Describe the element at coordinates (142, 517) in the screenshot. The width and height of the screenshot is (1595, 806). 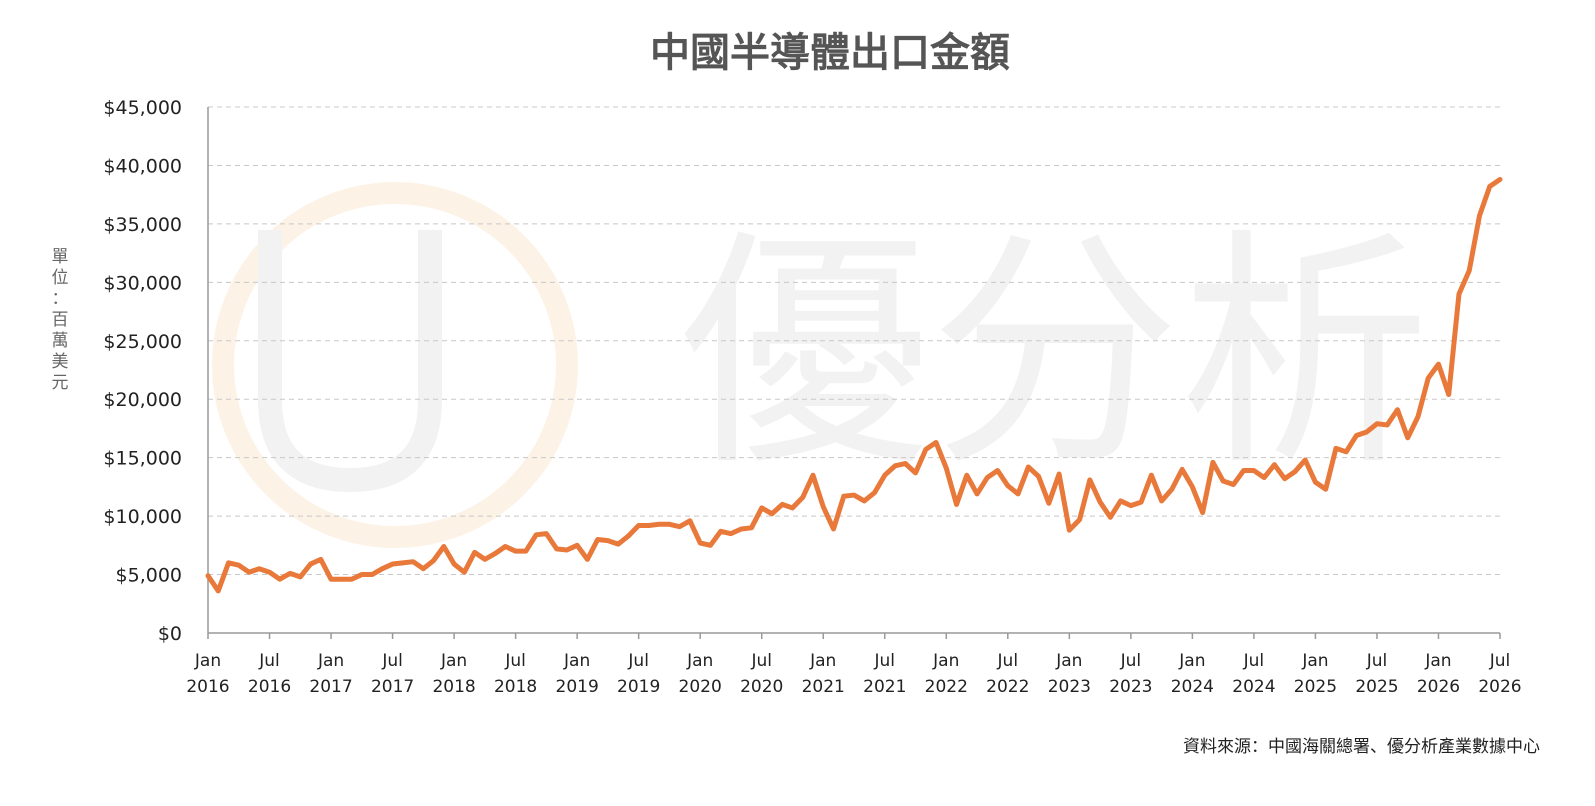
I see `y-tick-label: $10,000` at that location.